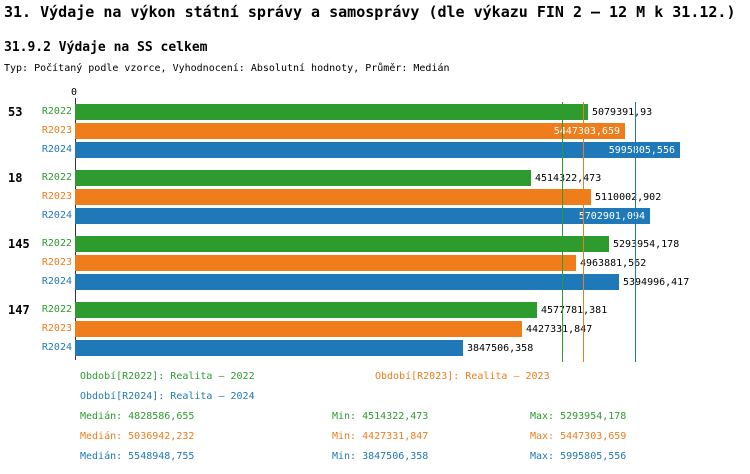 This screenshot has width=750, height=474. Describe the element at coordinates (628, 197) in the screenshot. I see `bar-value-label: 5110002,902` at that location.